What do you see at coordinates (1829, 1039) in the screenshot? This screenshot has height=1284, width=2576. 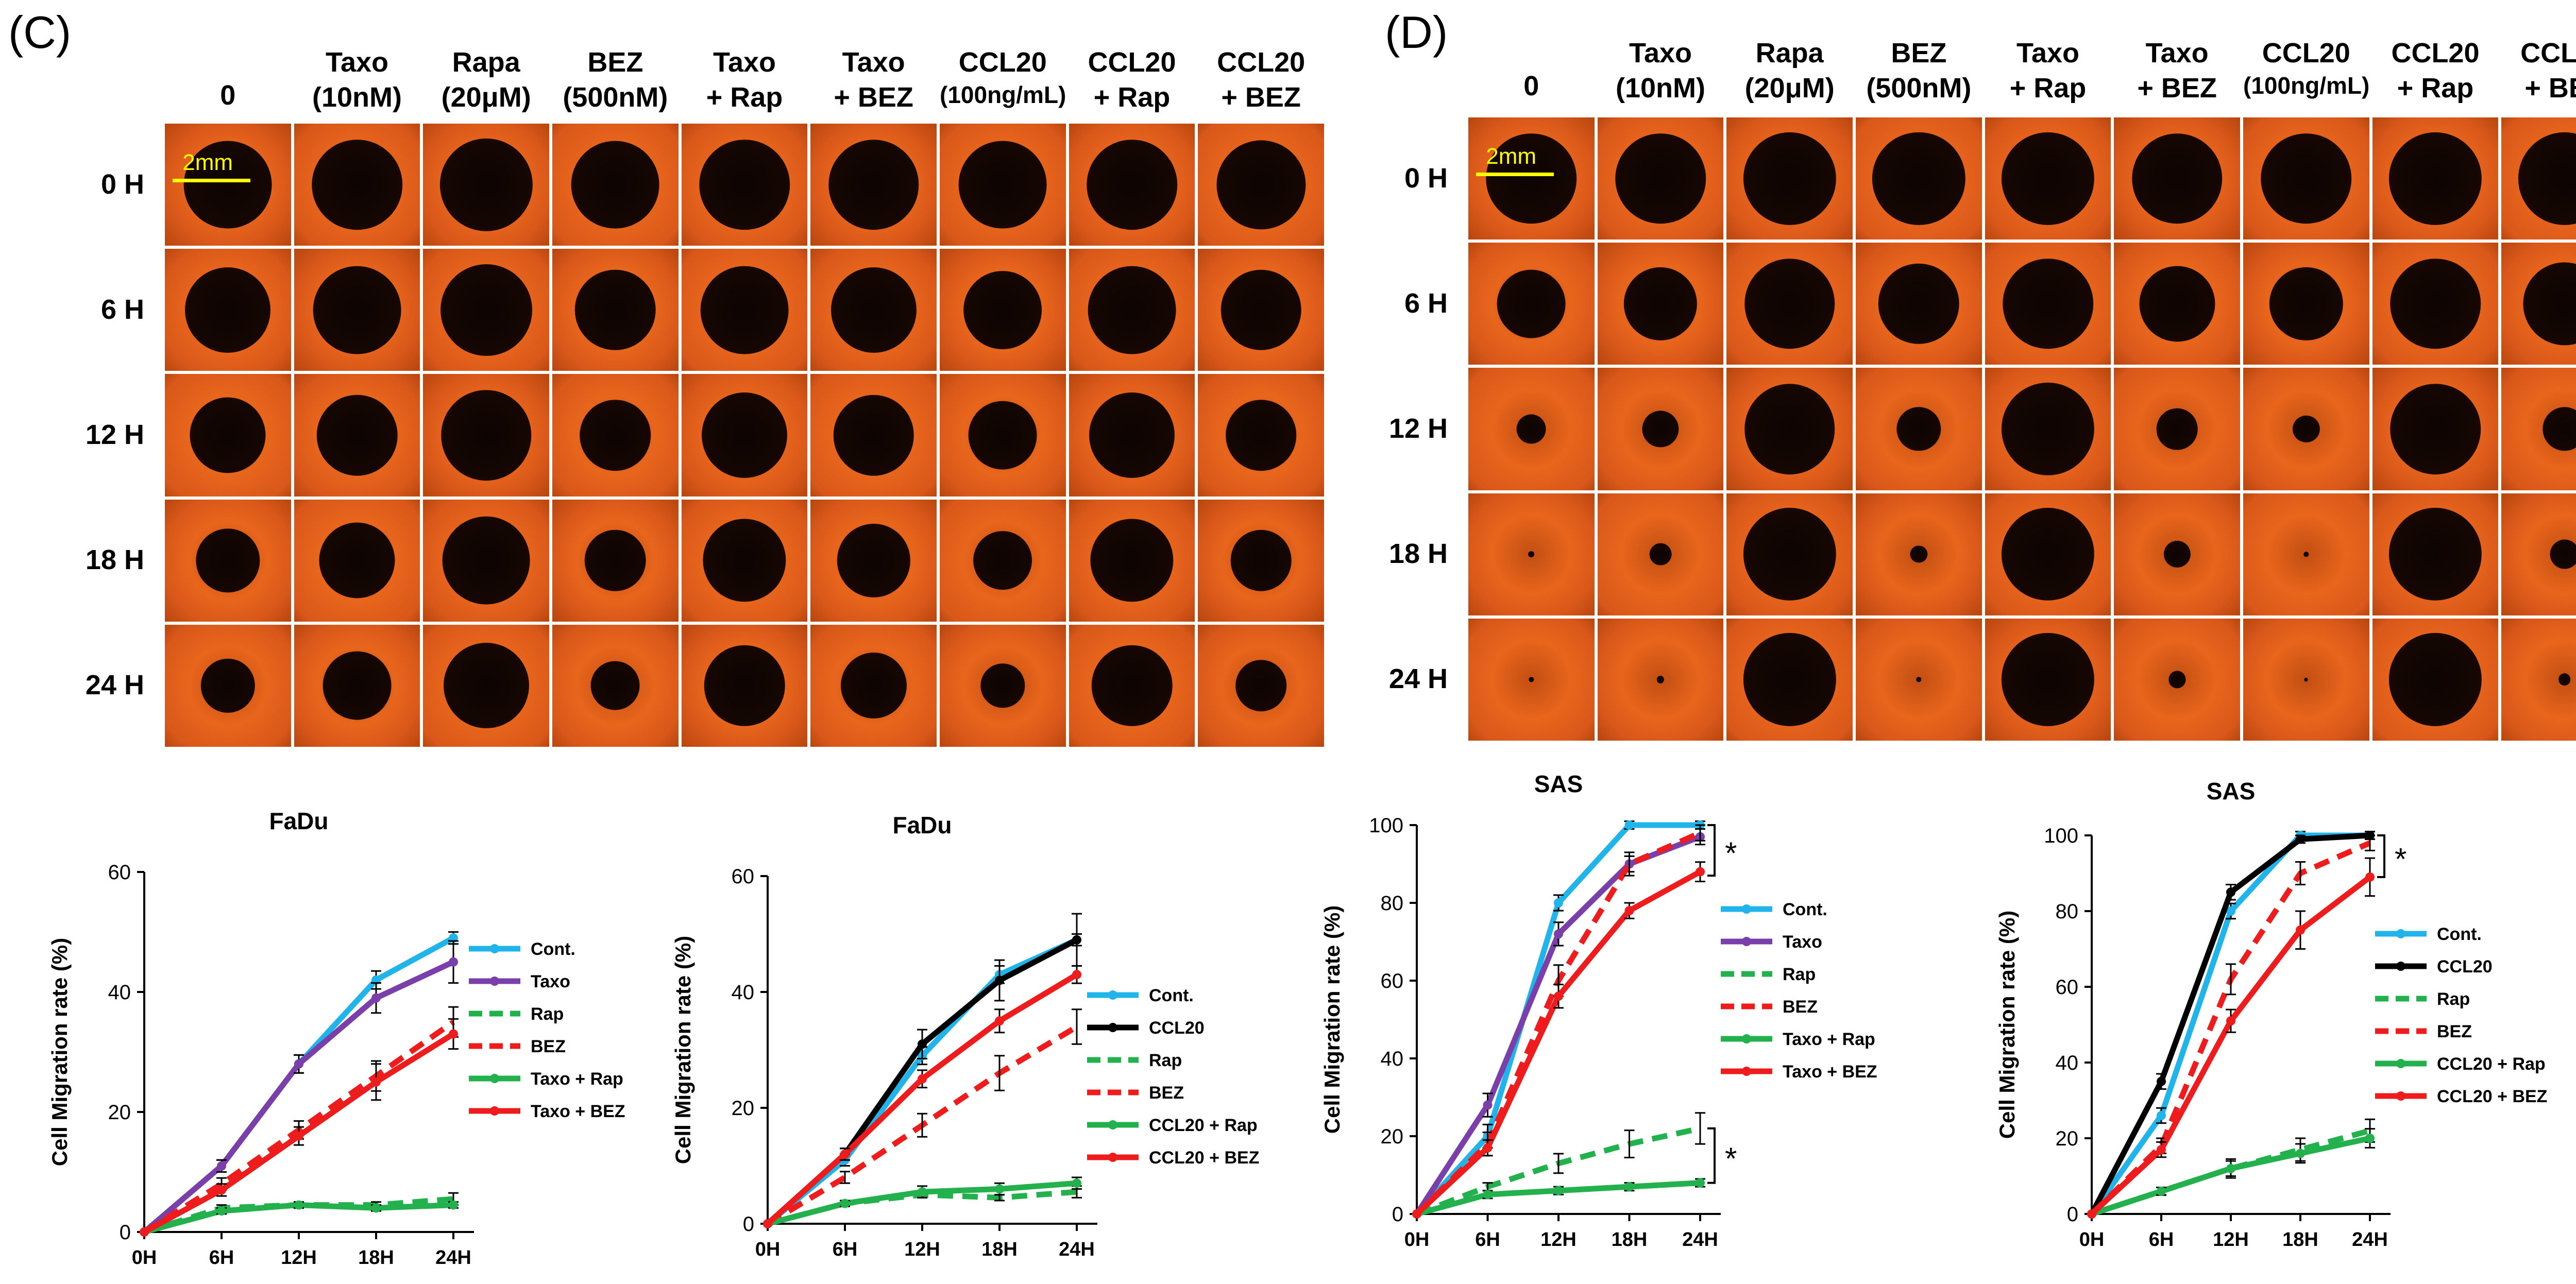 I see `legend-label: Taxo + Rap` at bounding box center [1829, 1039].